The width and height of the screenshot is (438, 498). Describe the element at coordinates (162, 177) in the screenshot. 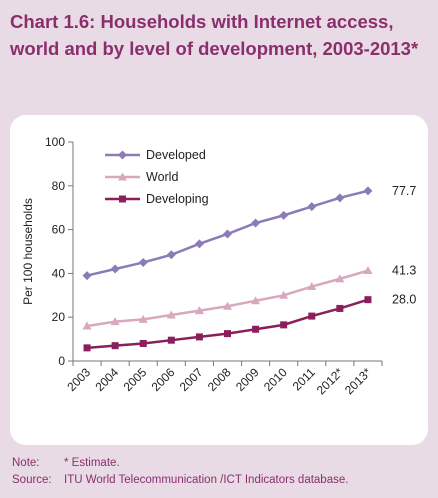

I see `legend-label-world: World` at that location.